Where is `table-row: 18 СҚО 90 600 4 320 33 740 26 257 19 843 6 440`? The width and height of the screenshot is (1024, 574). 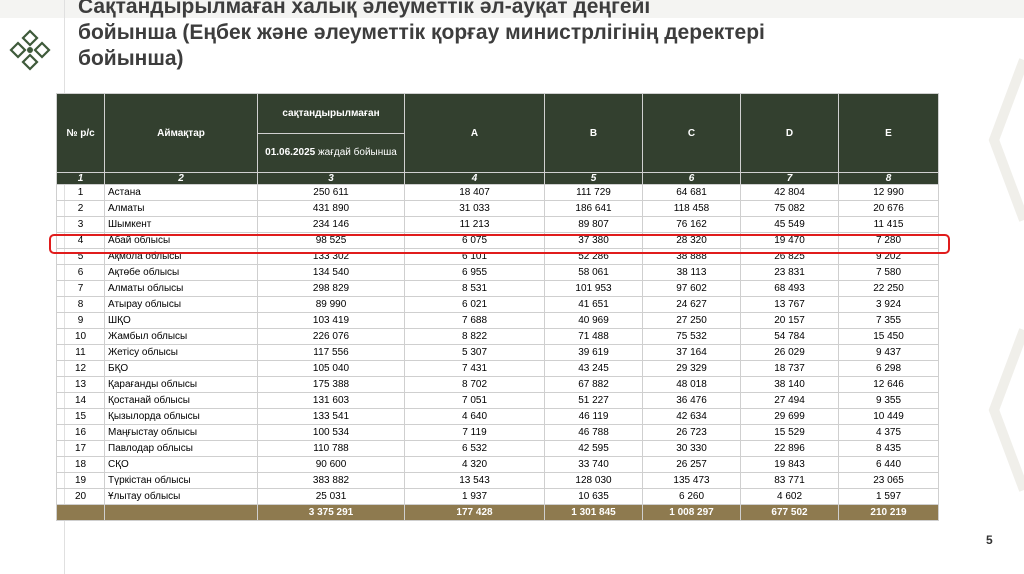
table-row: 18 СҚО 90 600 4 320 33 740 26 257 19 843 6 440 is located at coordinates (497, 464).